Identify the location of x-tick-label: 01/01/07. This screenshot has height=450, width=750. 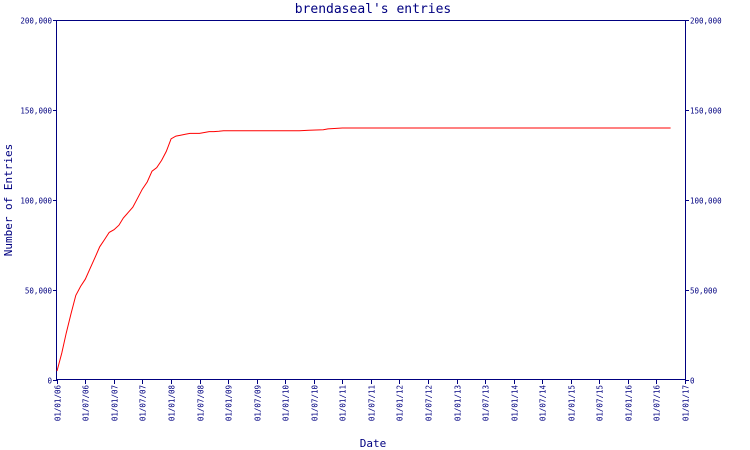
(115, 403).